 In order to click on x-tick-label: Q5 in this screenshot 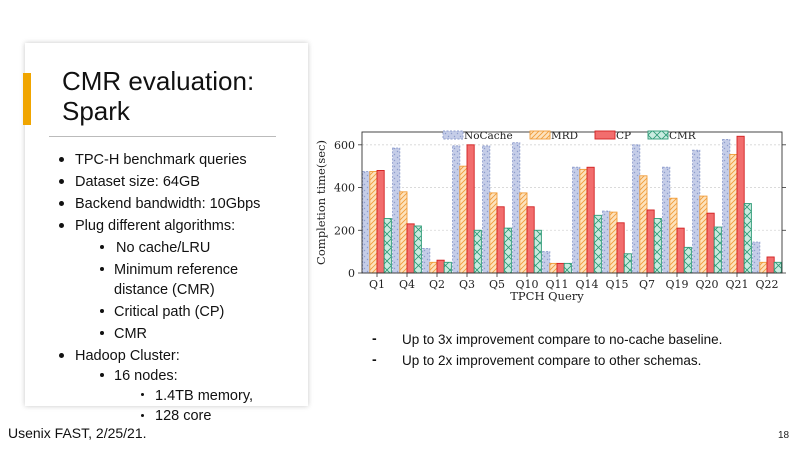, I will do `click(497, 284)`.